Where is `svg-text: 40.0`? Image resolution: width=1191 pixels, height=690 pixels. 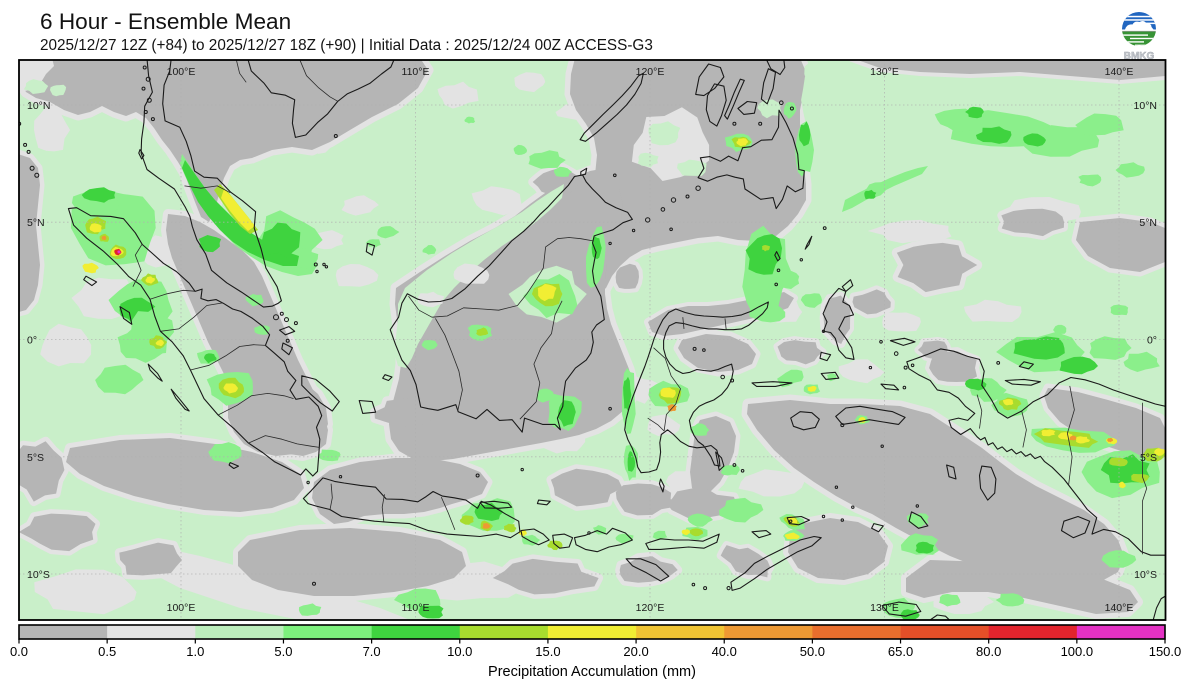
svg-text: 40.0 is located at coordinates (724, 651).